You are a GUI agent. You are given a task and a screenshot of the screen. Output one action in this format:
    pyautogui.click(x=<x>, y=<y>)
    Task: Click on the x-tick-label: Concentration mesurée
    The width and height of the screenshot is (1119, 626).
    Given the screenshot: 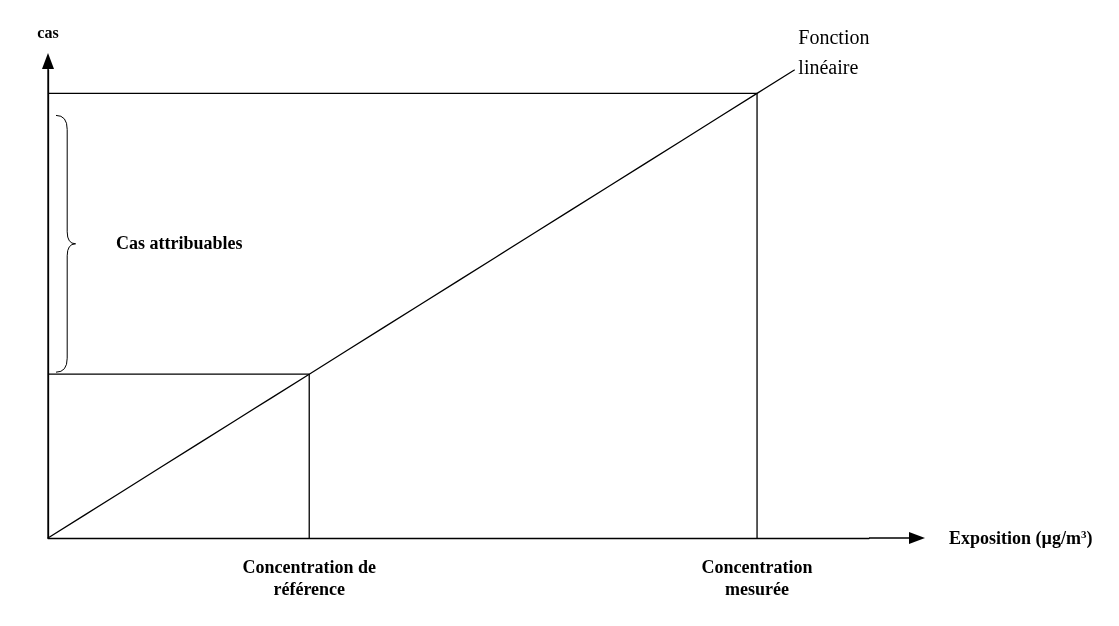 What is the action you would take?
    pyautogui.click(x=757, y=578)
    